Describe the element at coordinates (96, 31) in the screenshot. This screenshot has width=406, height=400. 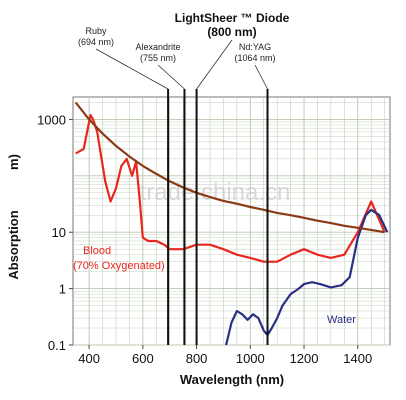
I see `laser-label: Ruby` at that location.